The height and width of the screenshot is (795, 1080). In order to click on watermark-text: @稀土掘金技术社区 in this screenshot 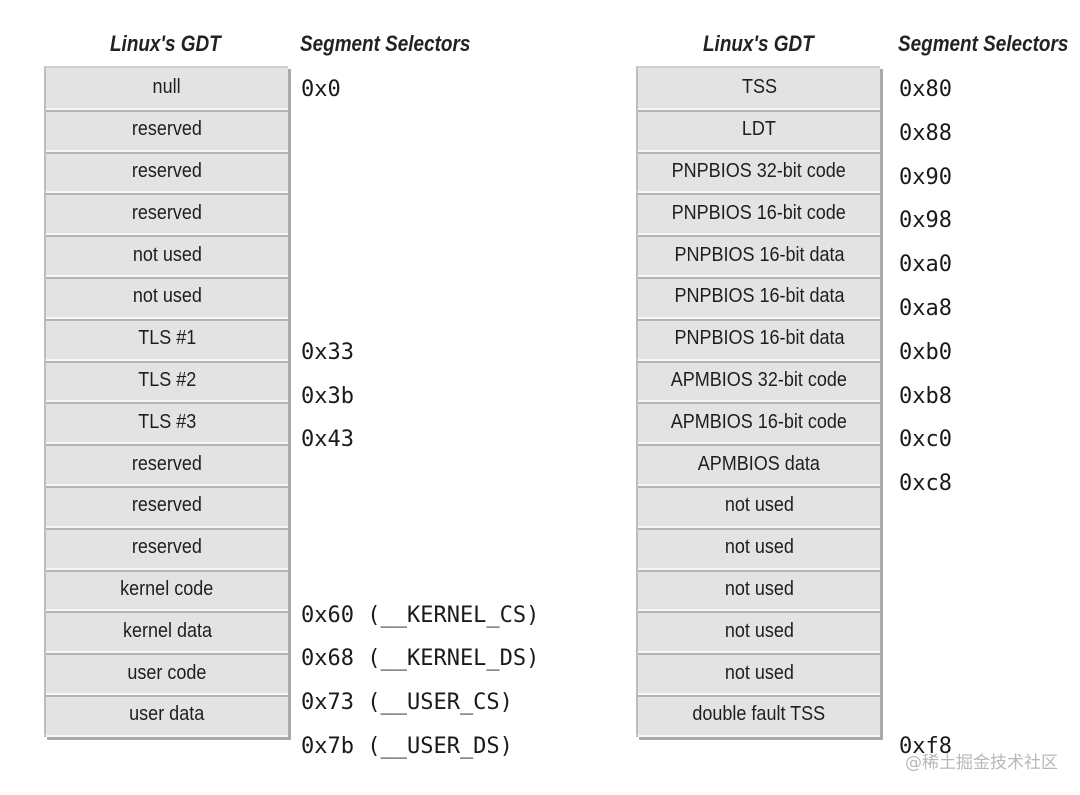, I will do `click(981, 763)`.